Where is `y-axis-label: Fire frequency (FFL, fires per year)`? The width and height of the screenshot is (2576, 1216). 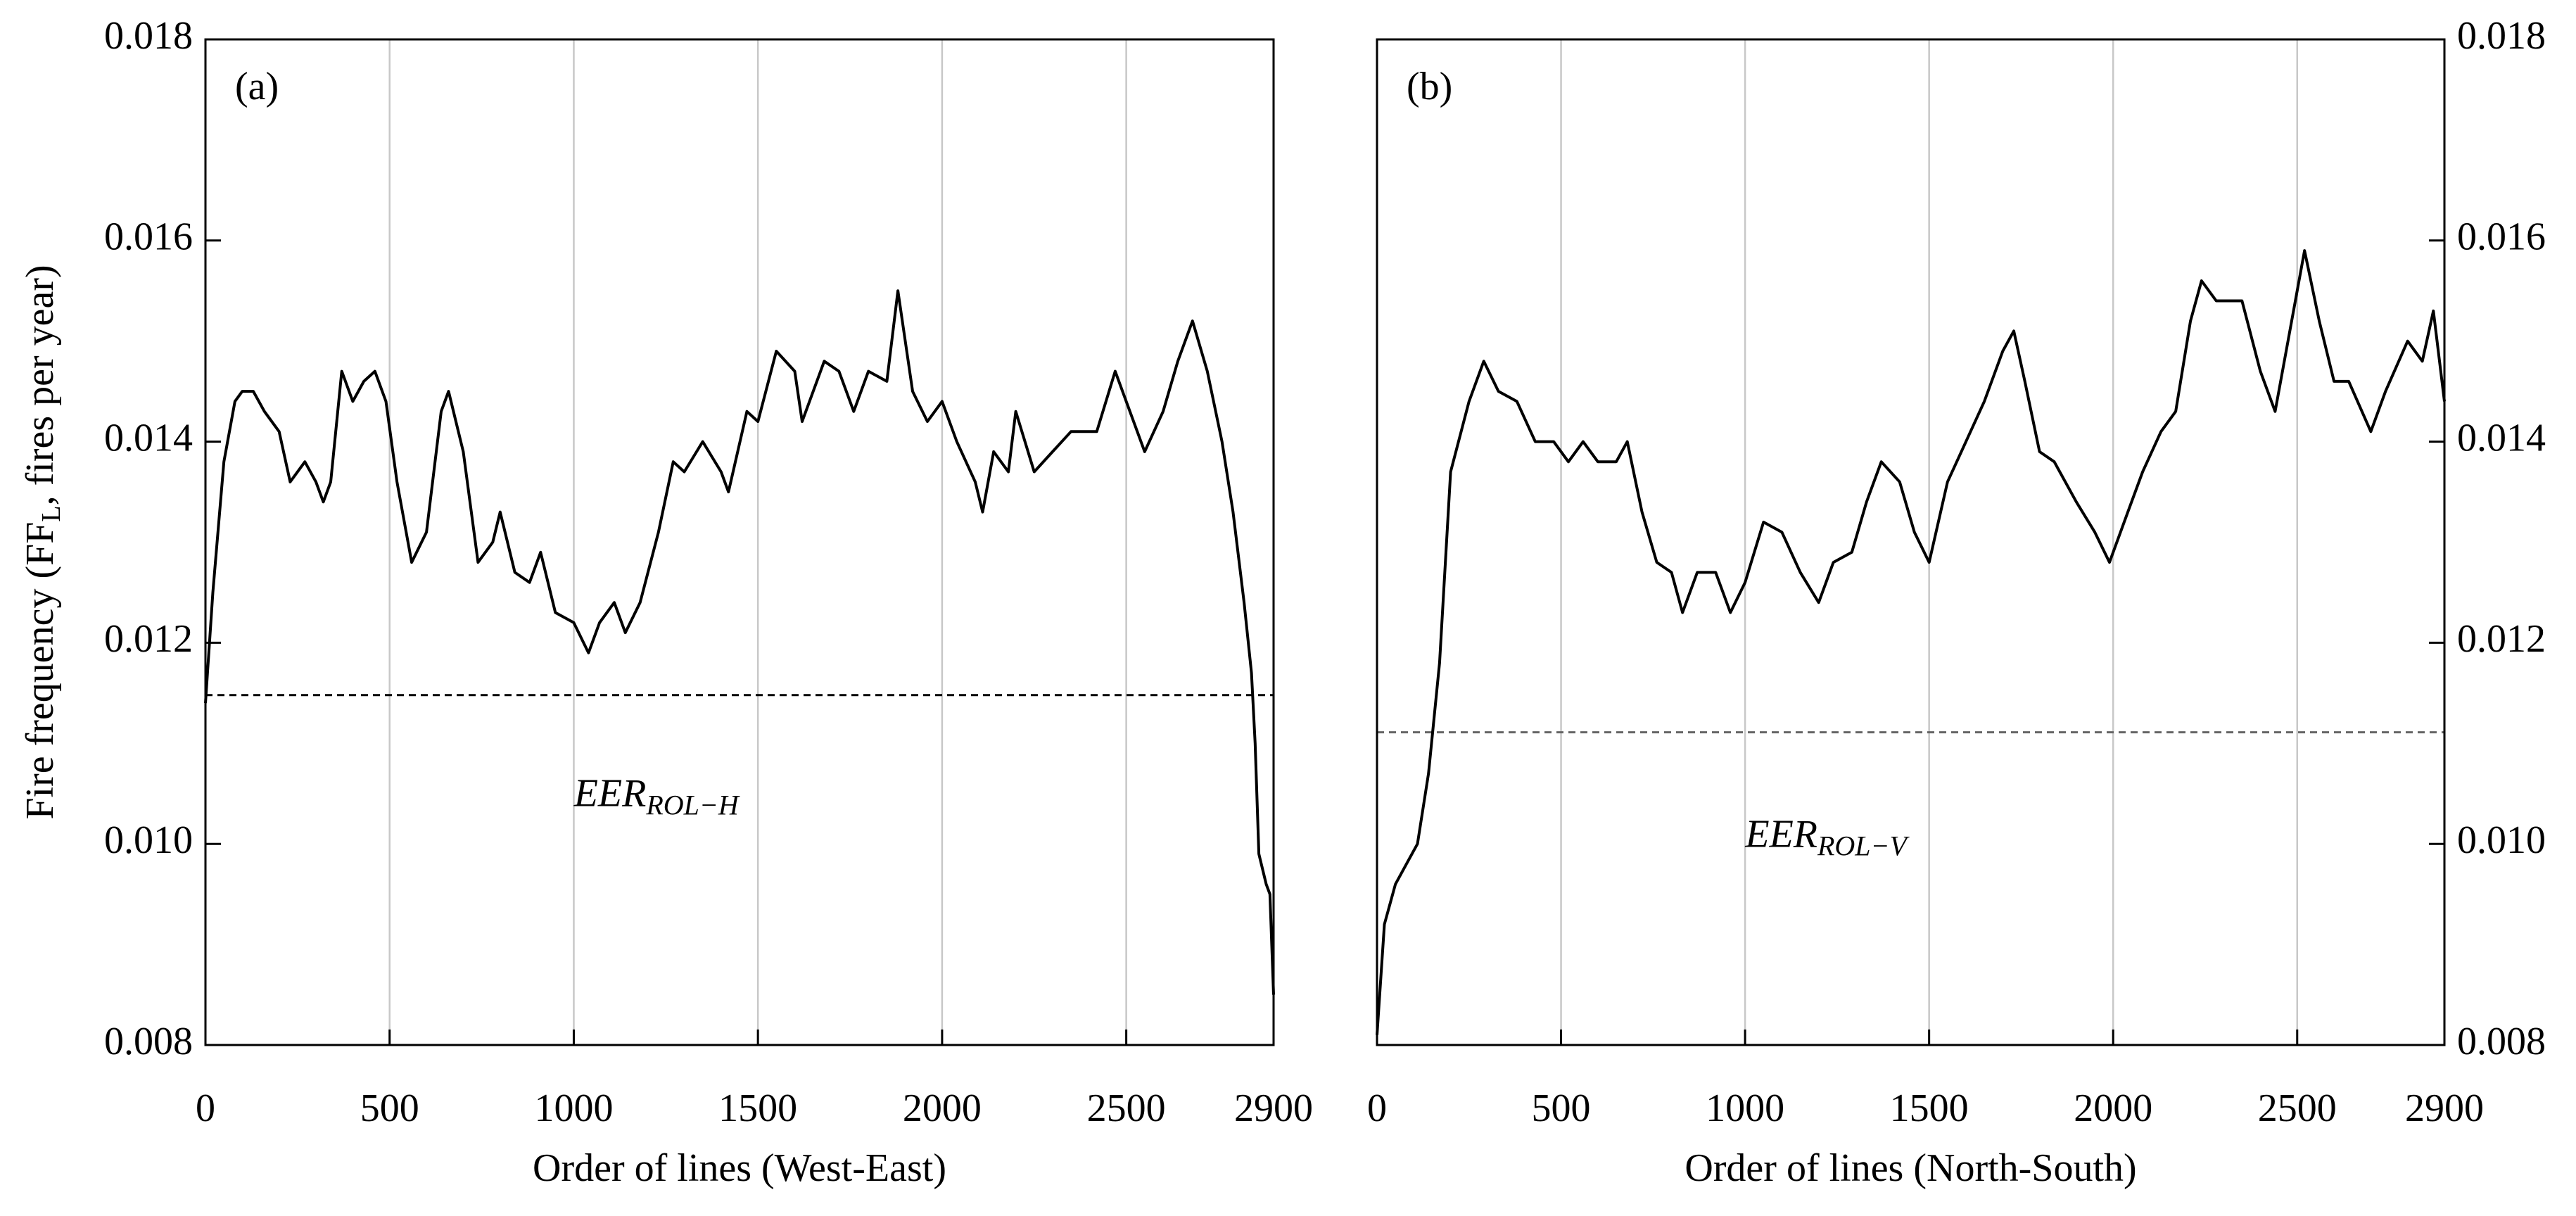 y-axis-label: Fire frequency (FFL, fires per year) is located at coordinates (42, 542).